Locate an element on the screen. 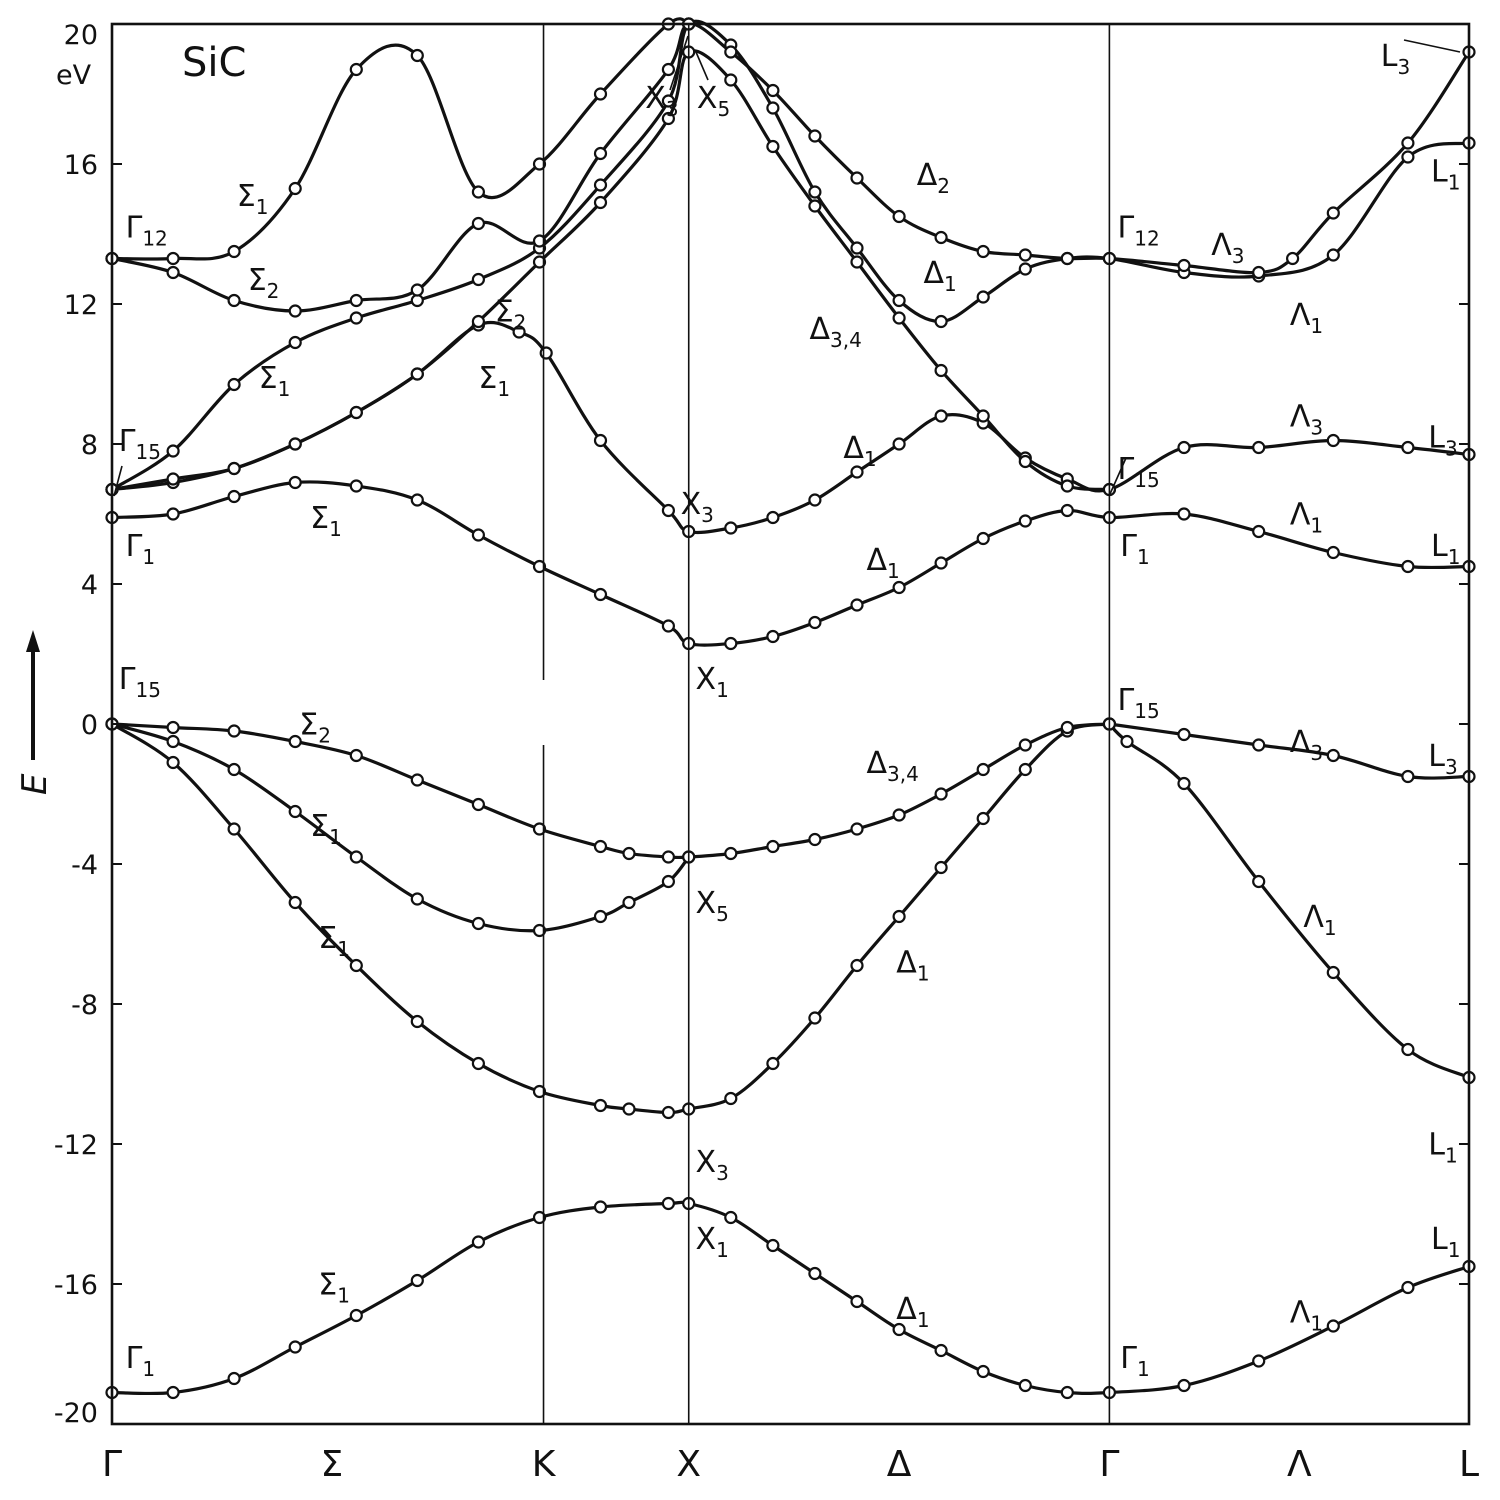 Image resolution: width=1500 pixels, height=1500 pixels. band-label-gamma1_left: Γ1 is located at coordinates (140, 1361).